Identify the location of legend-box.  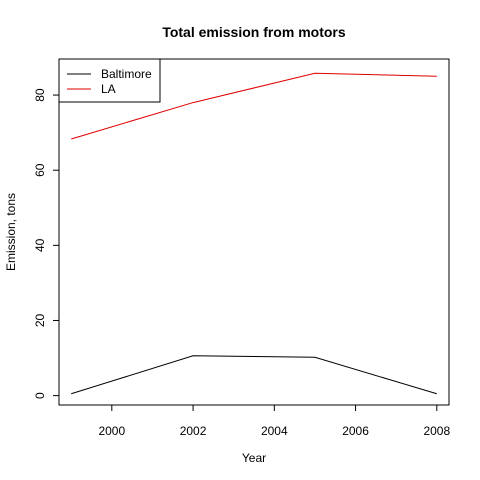
(109, 80).